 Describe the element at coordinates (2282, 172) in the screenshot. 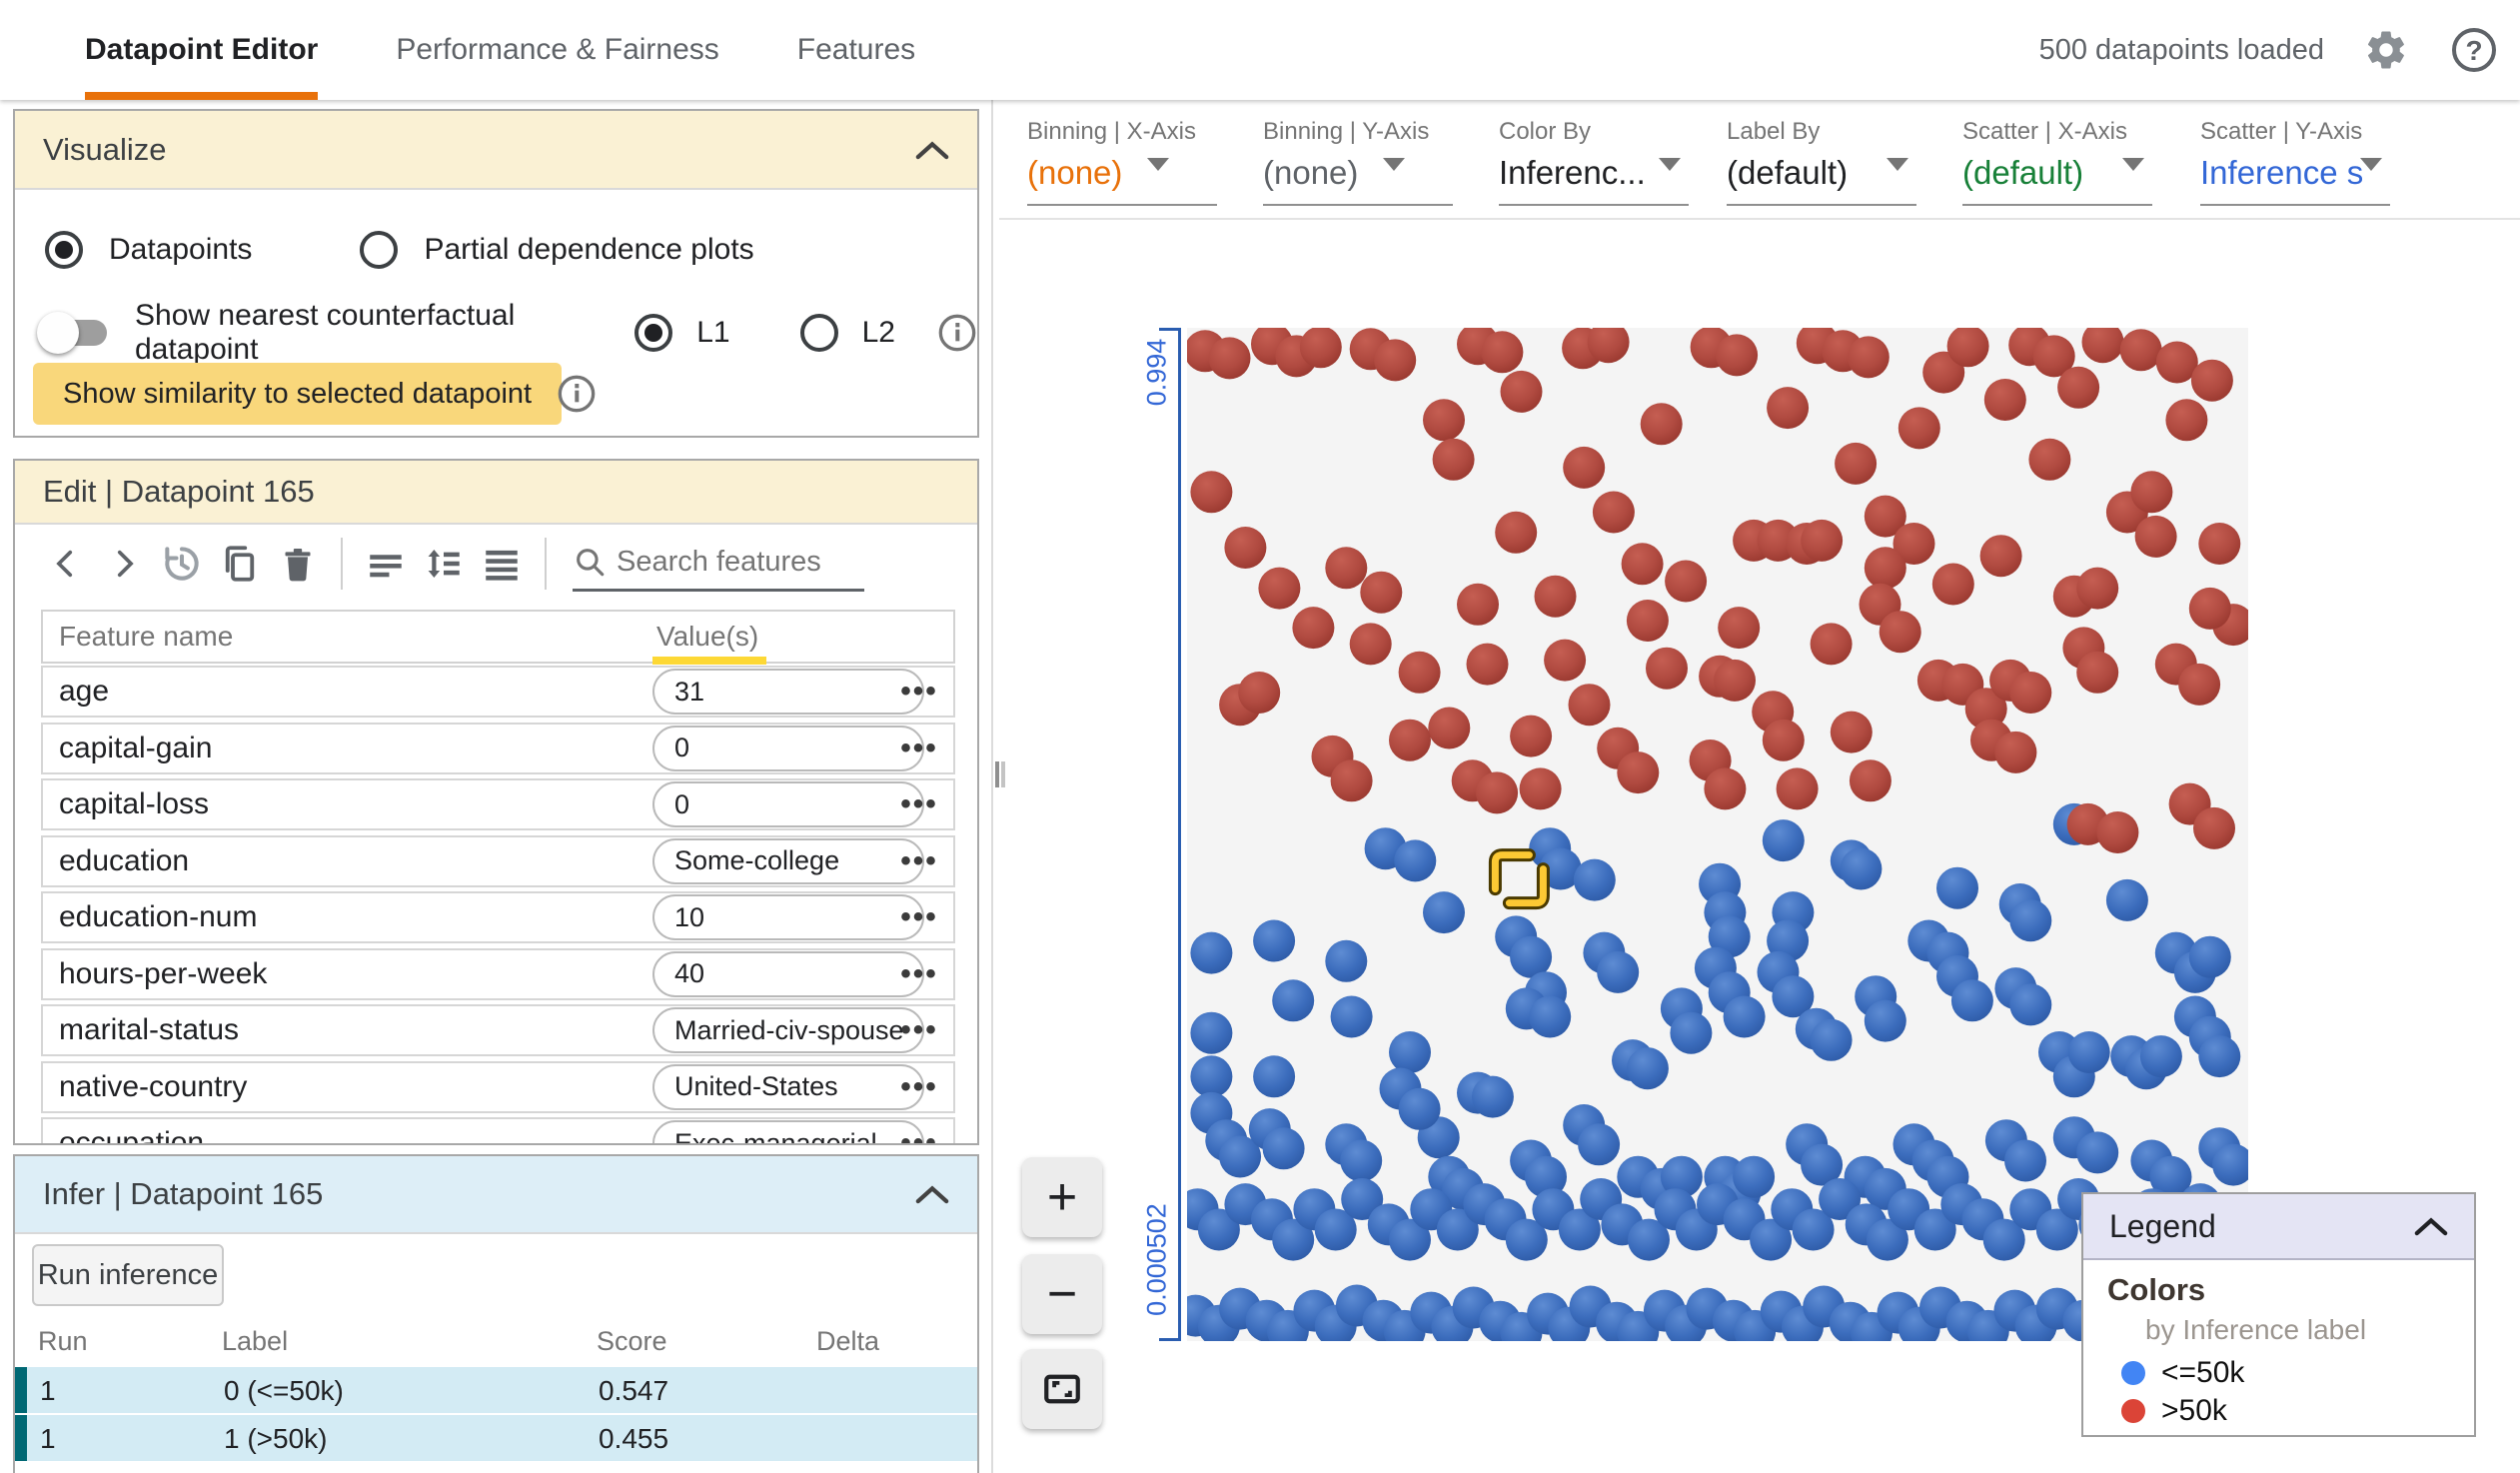

I see `dropdown-value: Inference s` at that location.